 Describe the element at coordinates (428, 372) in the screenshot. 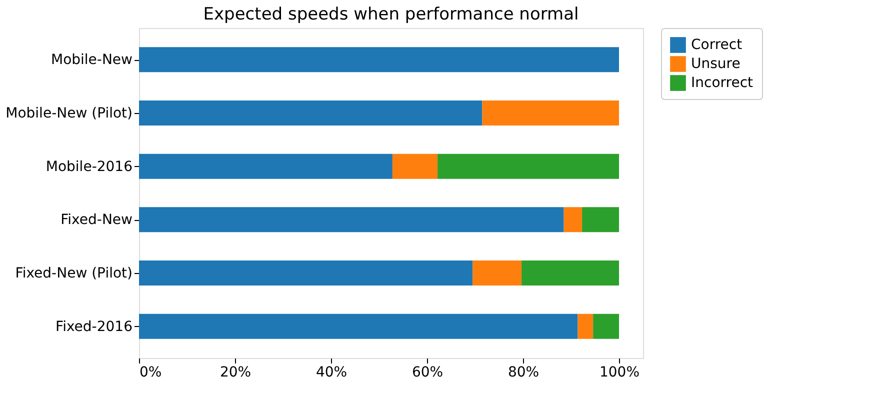

I see `x-tick-label: 60%` at that location.